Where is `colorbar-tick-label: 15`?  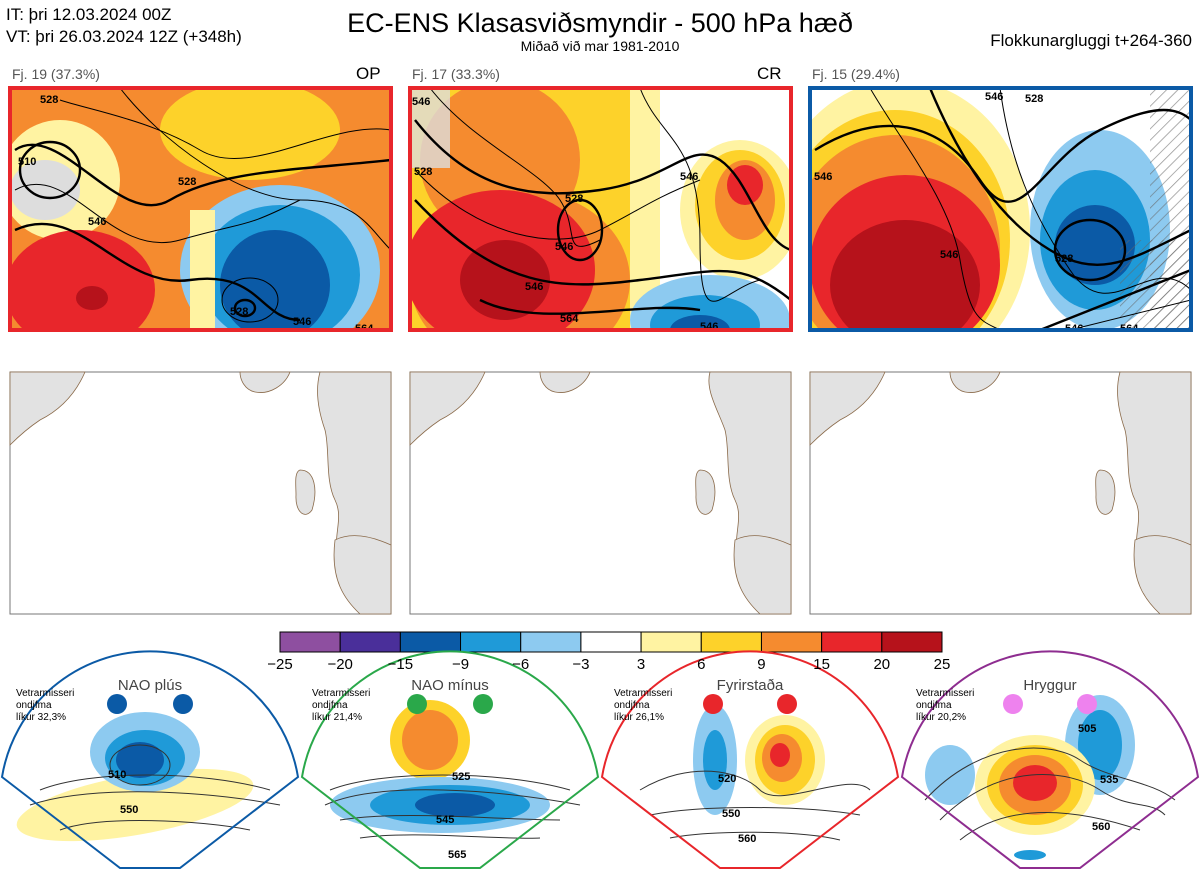 colorbar-tick-label: 15 is located at coordinates (821, 664).